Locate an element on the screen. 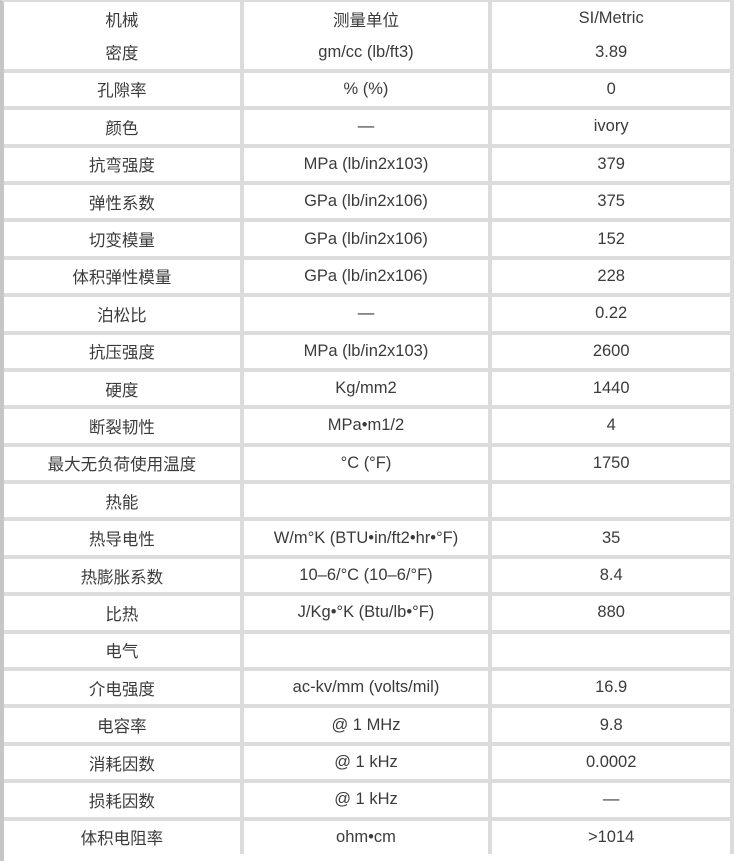 This screenshot has width=734, height=861. value-cell: 0 is located at coordinates (613, 91).